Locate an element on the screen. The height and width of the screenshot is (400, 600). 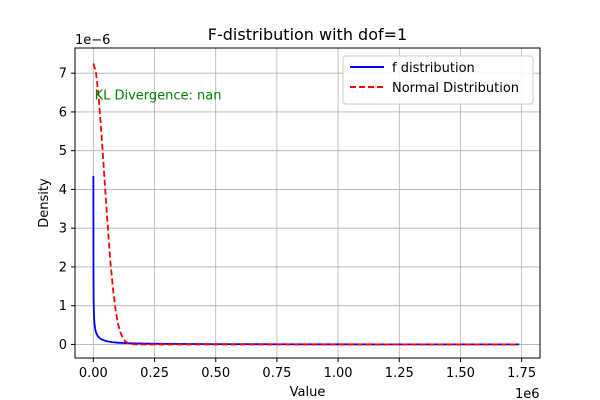
x-tick-label: 0.25 is located at coordinates (154, 373).